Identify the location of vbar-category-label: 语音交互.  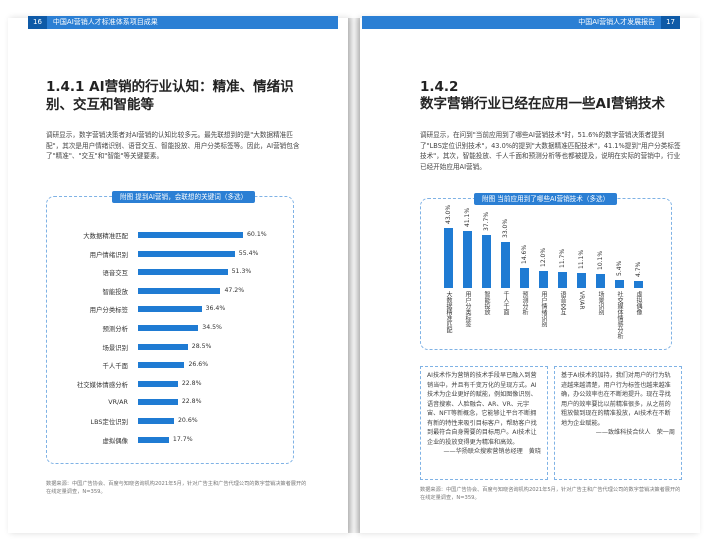
(562, 303).